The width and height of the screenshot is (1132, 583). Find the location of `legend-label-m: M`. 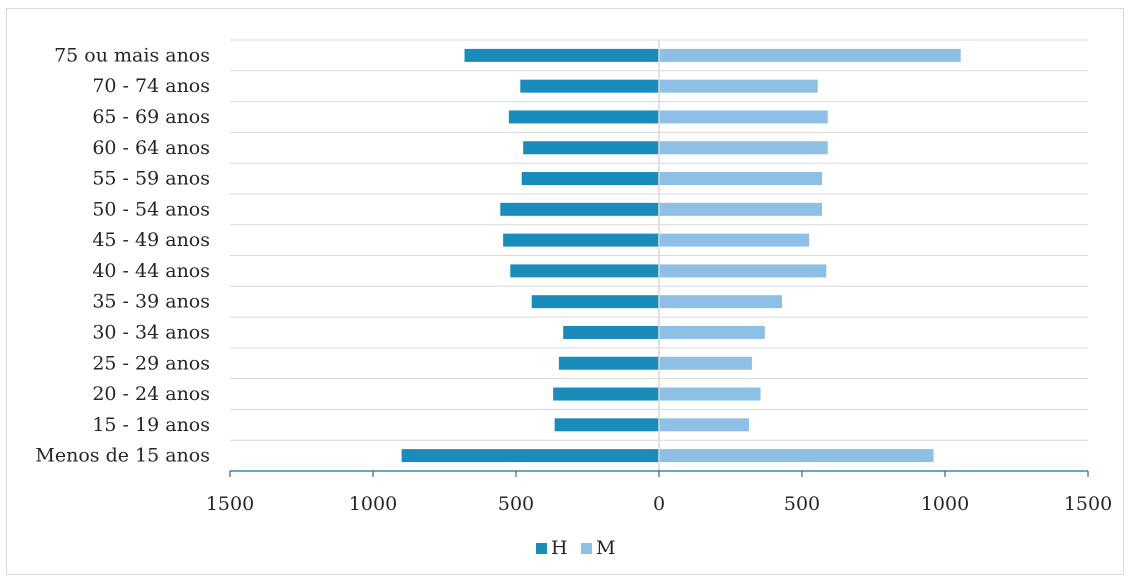

legend-label-m: M is located at coordinates (605, 548).